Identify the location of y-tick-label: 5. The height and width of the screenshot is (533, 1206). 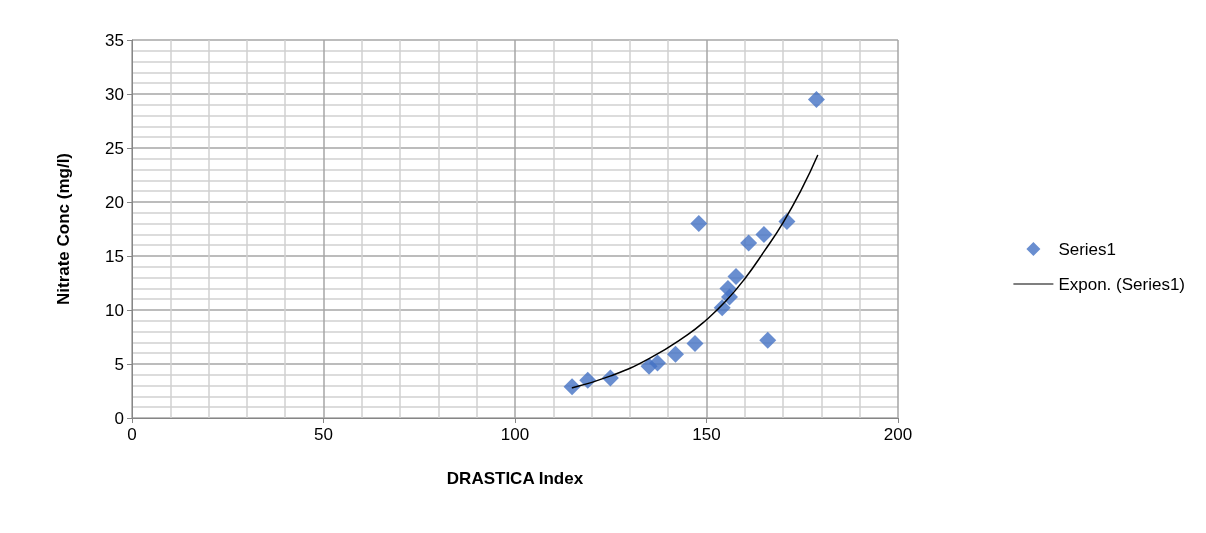
(119, 364).